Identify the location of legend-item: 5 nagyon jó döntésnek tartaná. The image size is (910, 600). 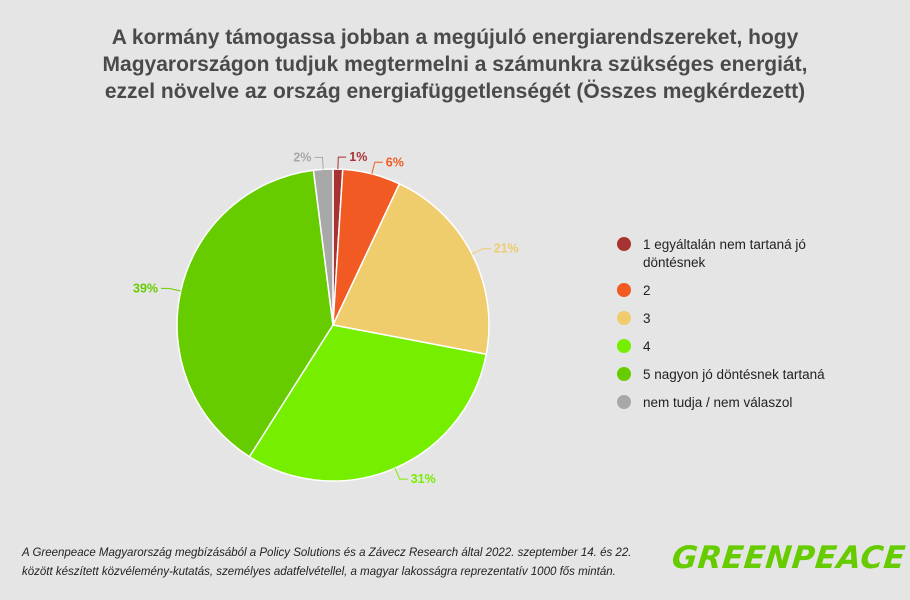
(747, 375).